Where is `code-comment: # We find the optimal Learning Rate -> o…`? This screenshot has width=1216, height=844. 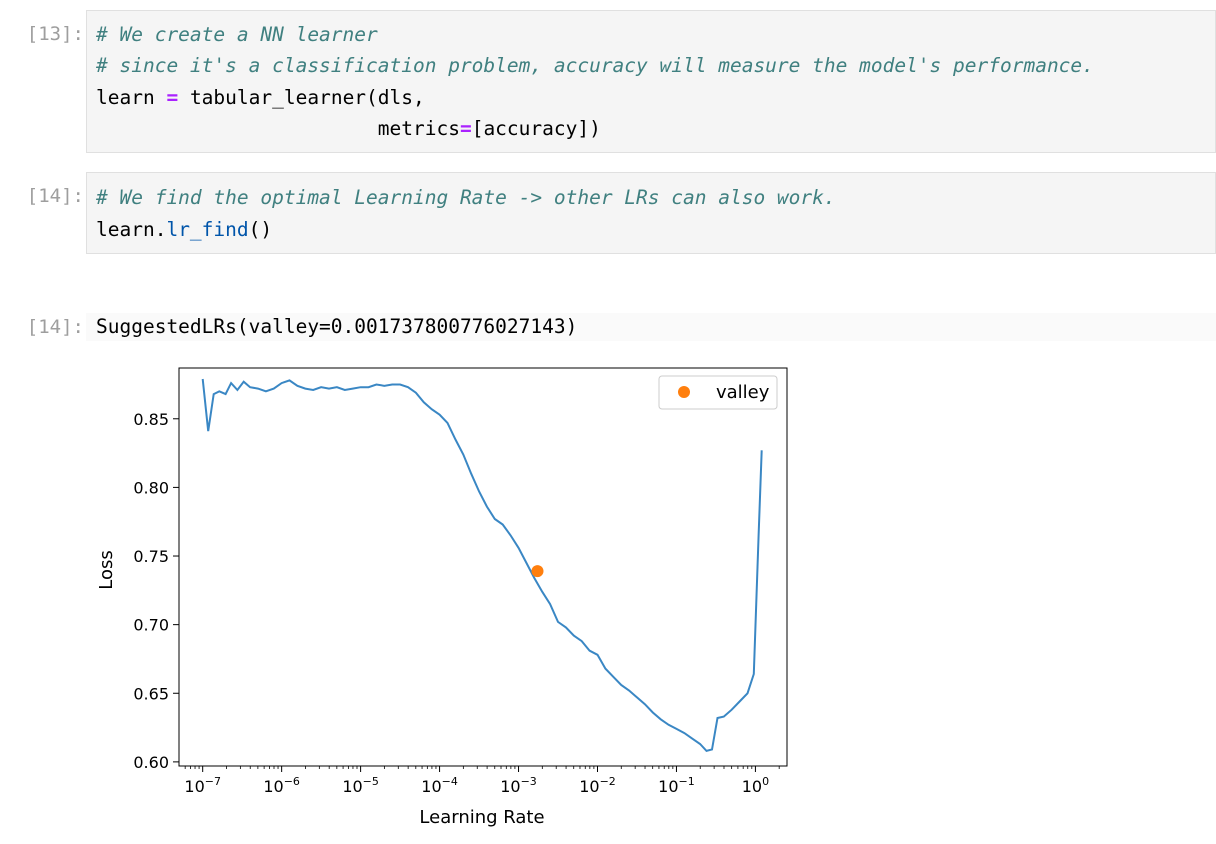 code-comment: # We find the optimal Learning Rate -> o… is located at coordinates (466, 197).